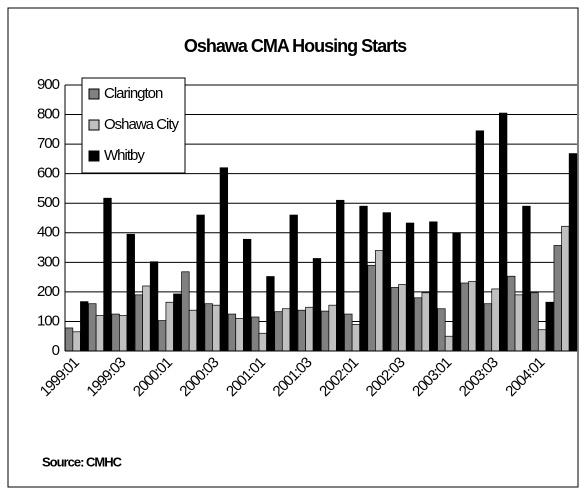 The width and height of the screenshot is (587, 500). What do you see at coordinates (295, 46) in the screenshot?
I see `chart-title: Oshawa CMA Housing Starts` at bounding box center [295, 46].